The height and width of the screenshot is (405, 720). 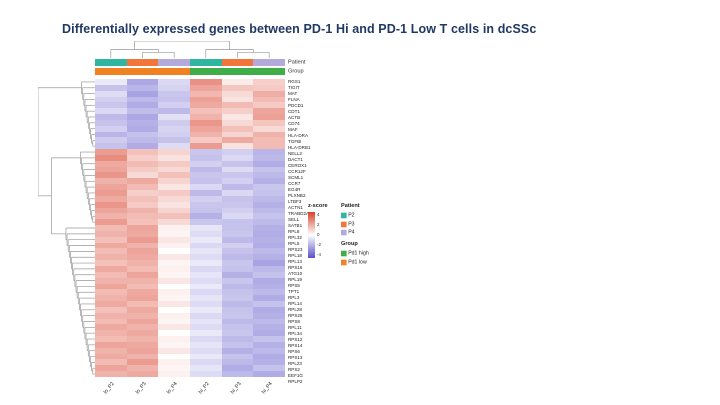 What do you see at coordinates (351, 232) in the screenshot?
I see `patient-legend-item-label: P4` at bounding box center [351, 232].